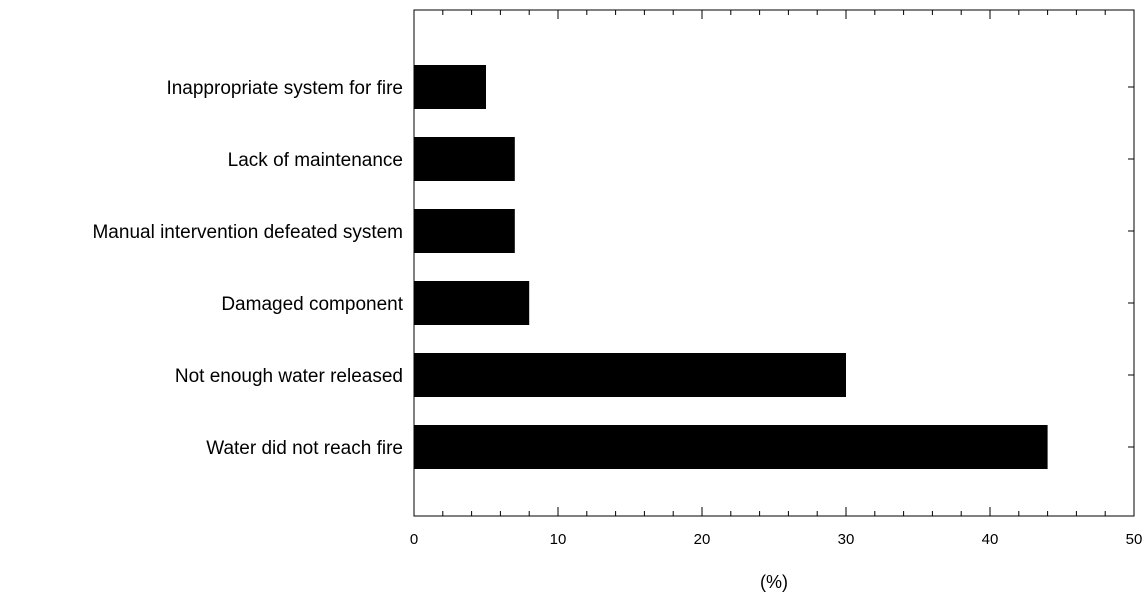 The width and height of the screenshot is (1146, 595). I want to click on x-tick-label: 30, so click(846, 539).